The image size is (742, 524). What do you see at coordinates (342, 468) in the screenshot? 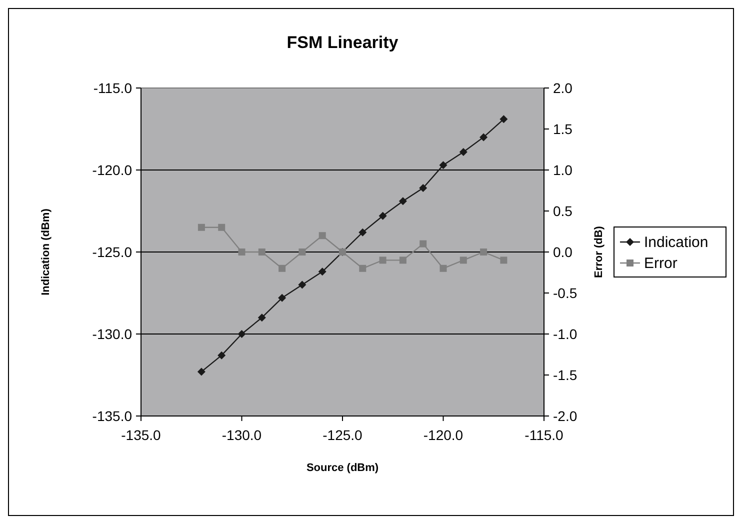
I see `x-axis-title: Source (dBm)` at bounding box center [342, 468].